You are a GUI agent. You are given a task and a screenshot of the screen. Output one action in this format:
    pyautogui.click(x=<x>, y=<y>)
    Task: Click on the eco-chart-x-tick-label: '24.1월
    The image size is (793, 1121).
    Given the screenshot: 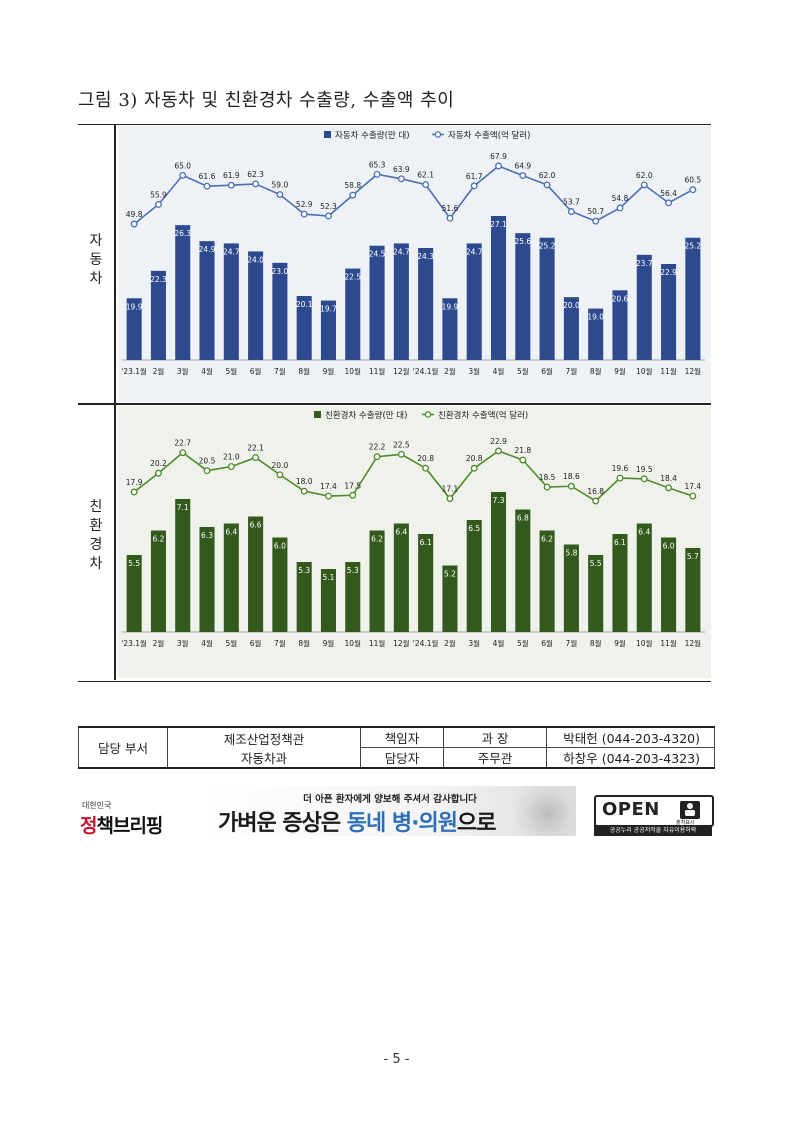 What is the action you would take?
    pyautogui.click(x=426, y=643)
    